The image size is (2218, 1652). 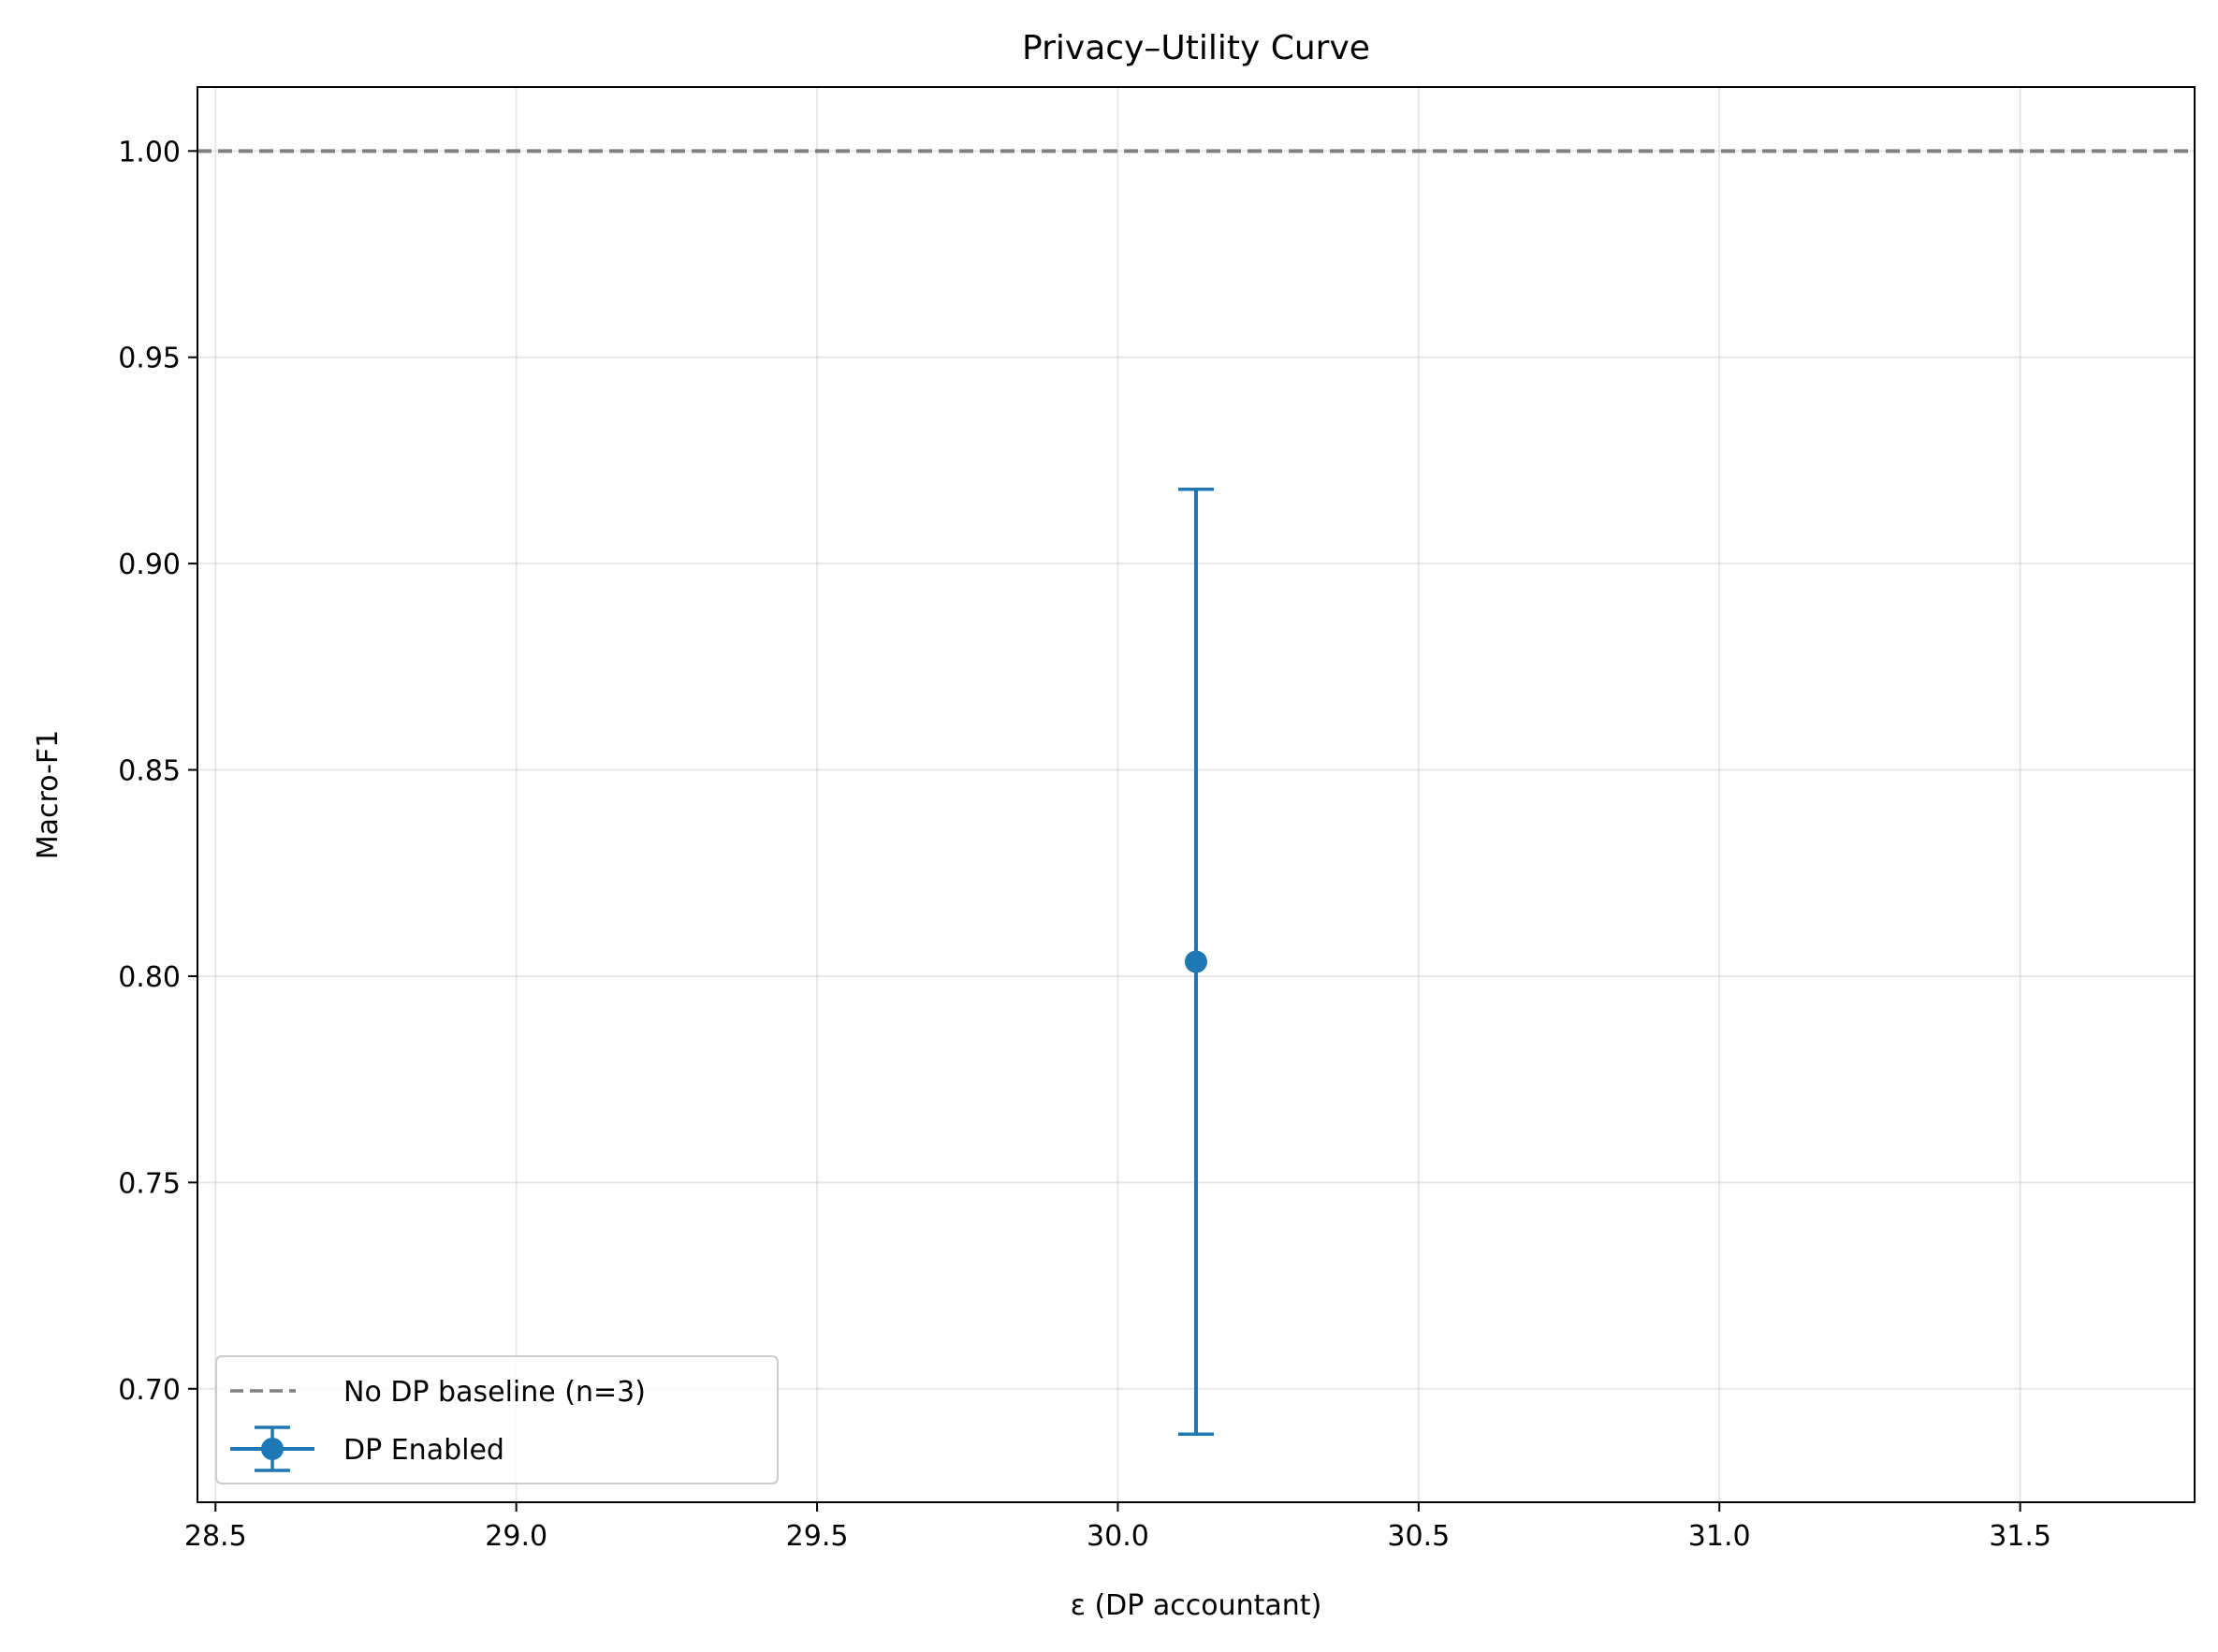 What do you see at coordinates (1118, 1537) in the screenshot?
I see `x-tick-label: 30.0` at bounding box center [1118, 1537].